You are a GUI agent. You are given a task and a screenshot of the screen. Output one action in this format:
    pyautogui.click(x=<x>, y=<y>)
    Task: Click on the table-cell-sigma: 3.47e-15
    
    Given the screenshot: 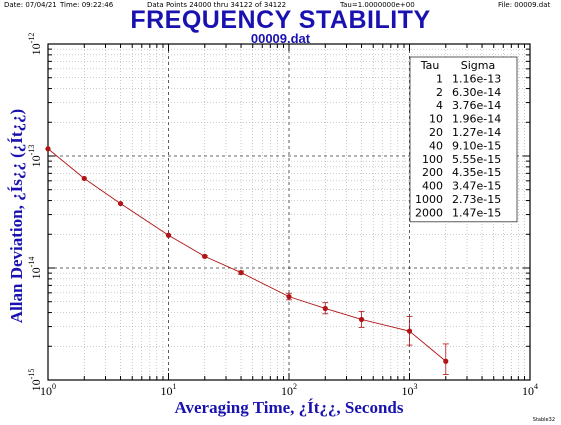 What is the action you would take?
    pyautogui.click(x=476, y=186)
    